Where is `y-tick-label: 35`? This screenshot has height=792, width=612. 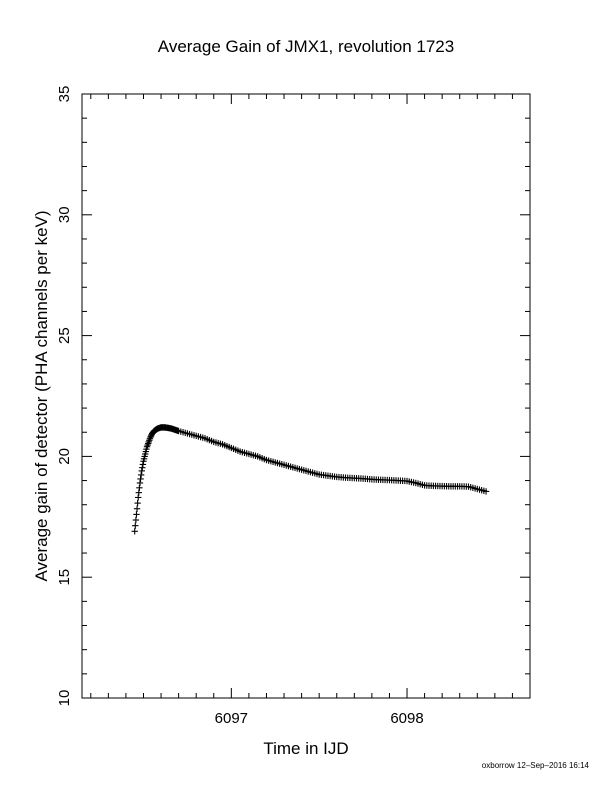
y-tick-label: 35 is located at coordinates (64, 94).